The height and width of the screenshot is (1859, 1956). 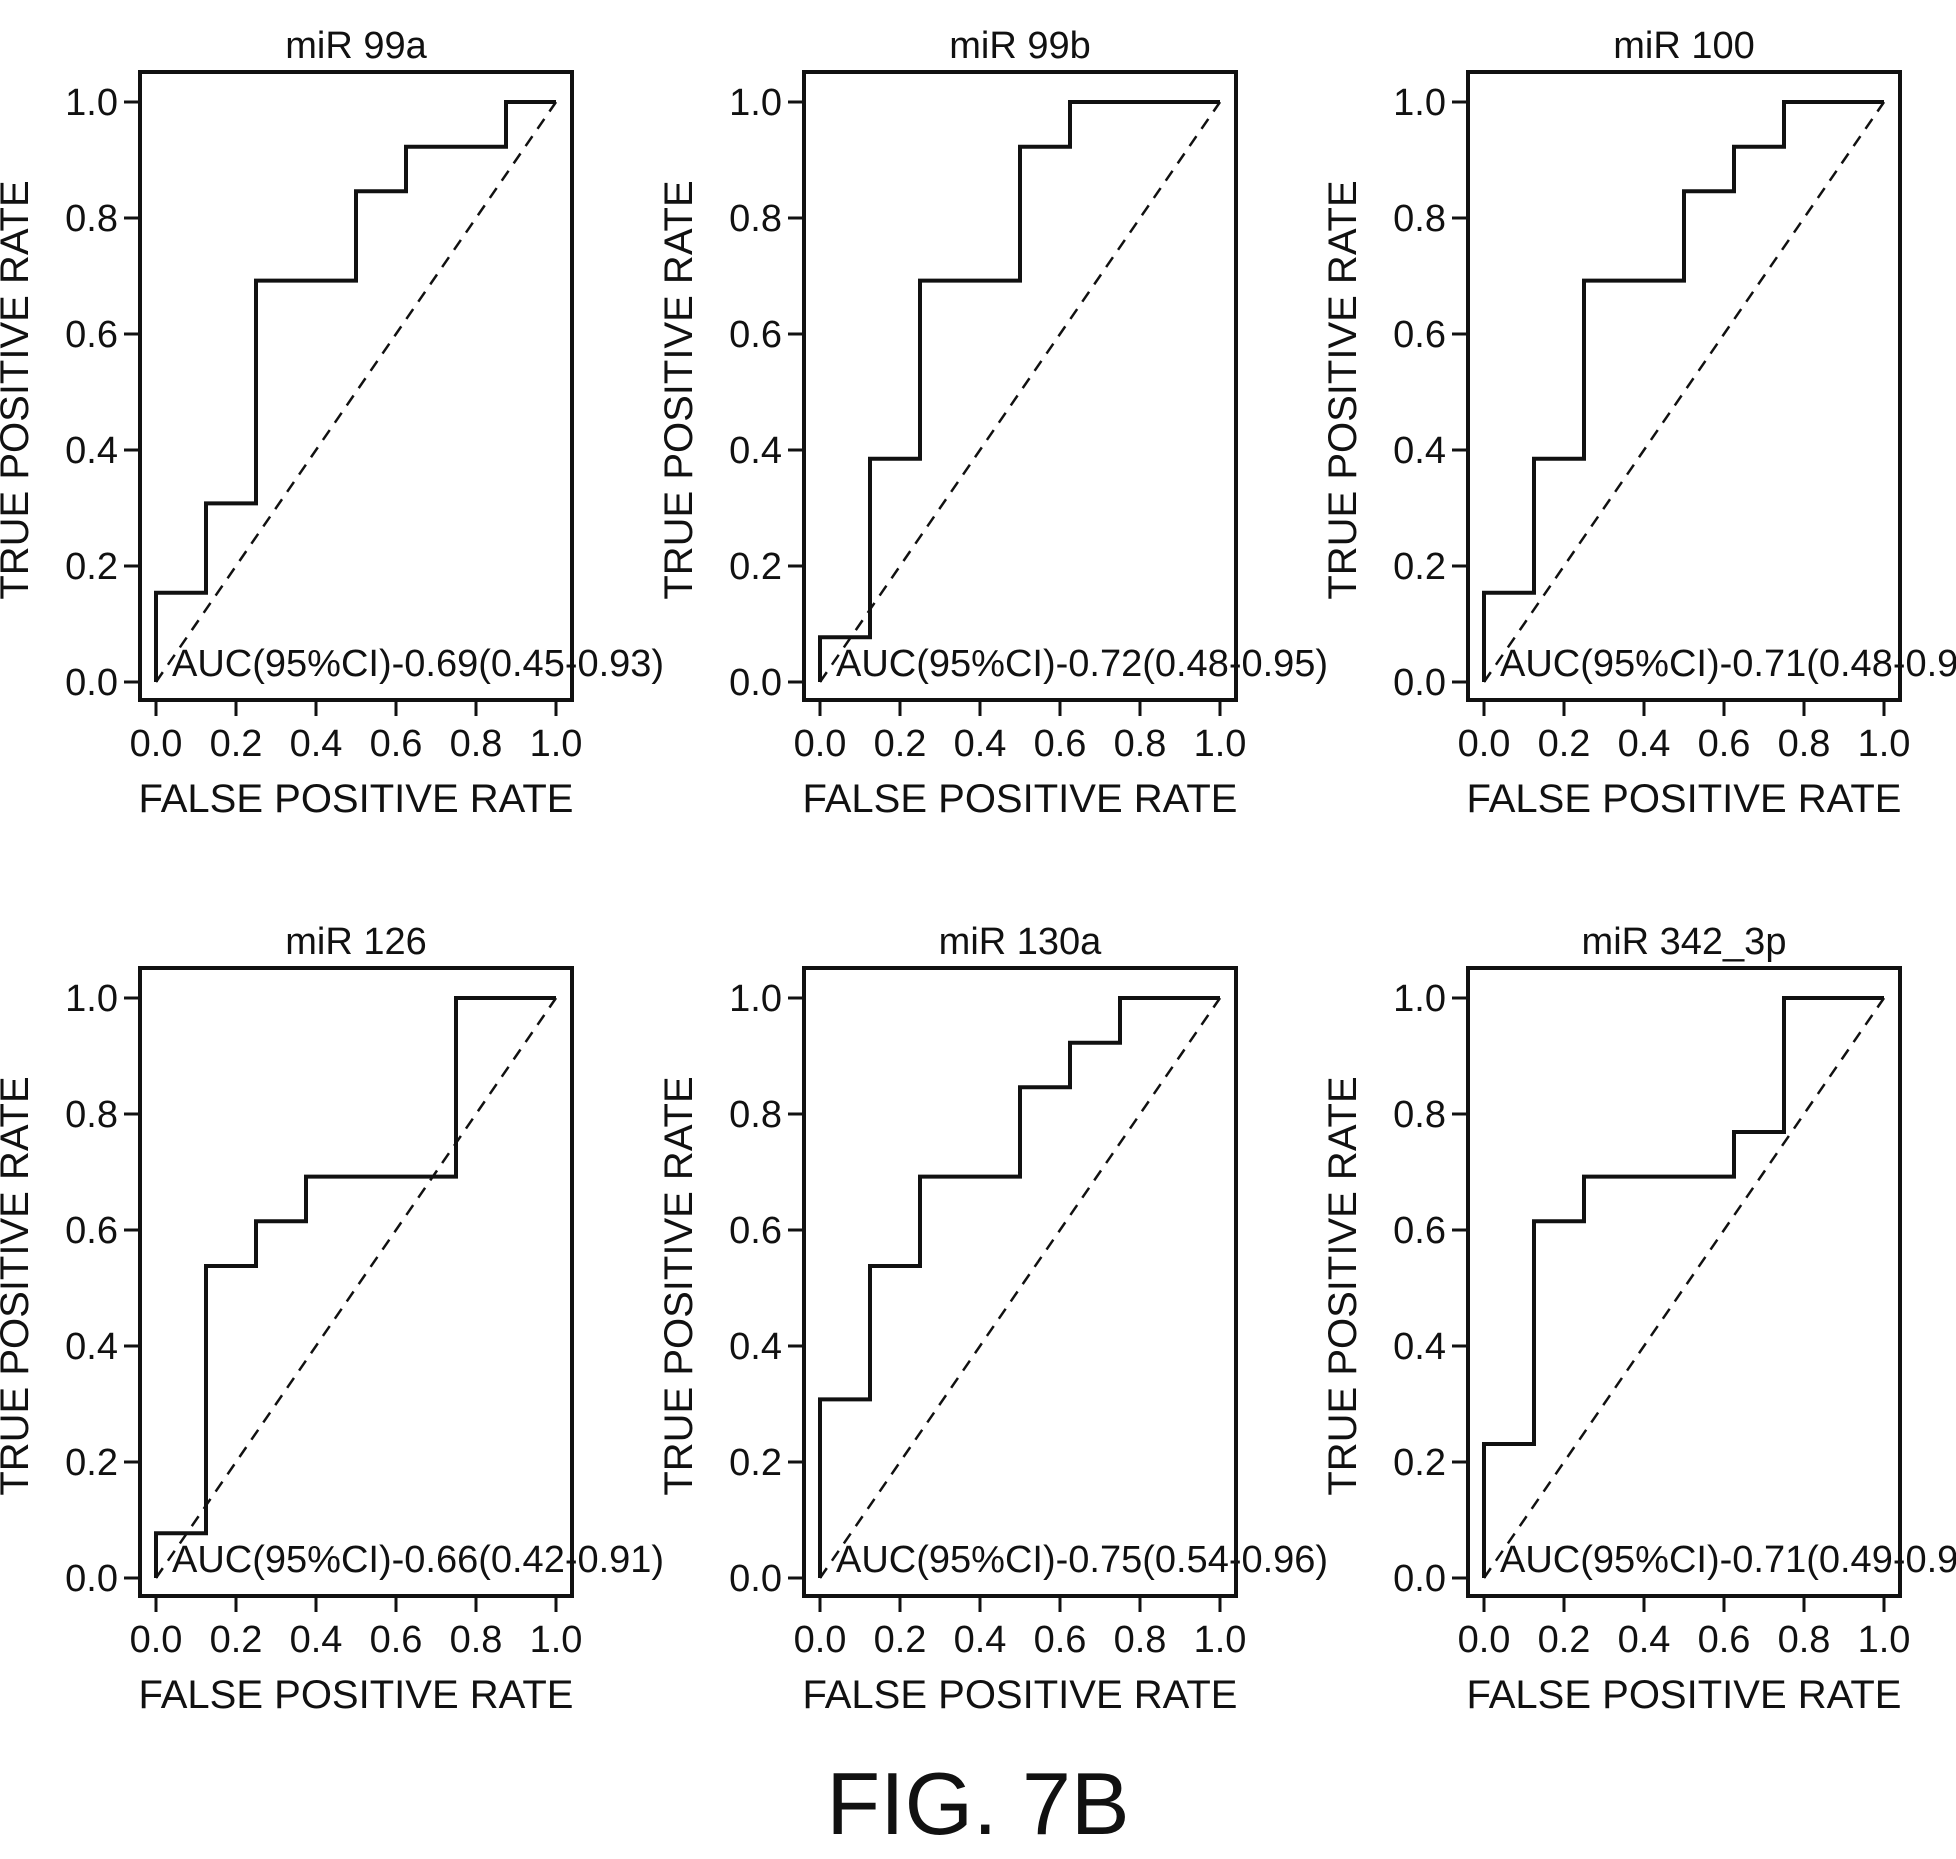 I want to click on panel-title: miR 99a, so click(x=356, y=46).